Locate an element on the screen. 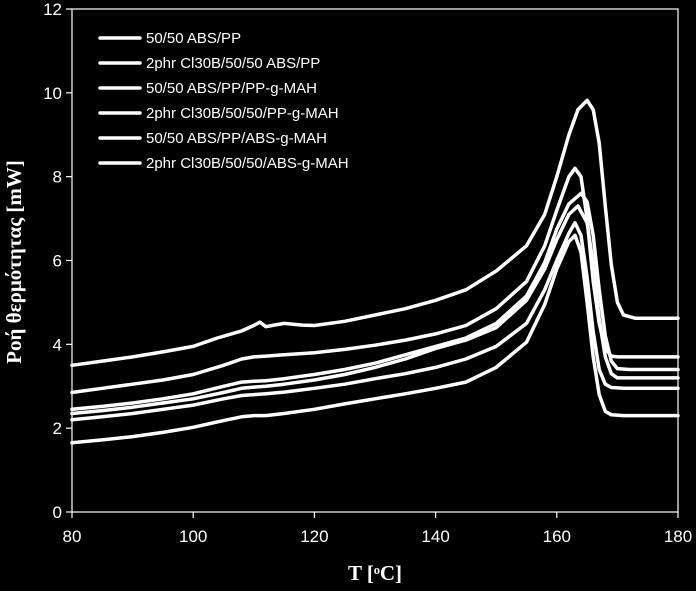 The width and height of the screenshot is (696, 591). y-tick-label: 4 is located at coordinates (57, 344).